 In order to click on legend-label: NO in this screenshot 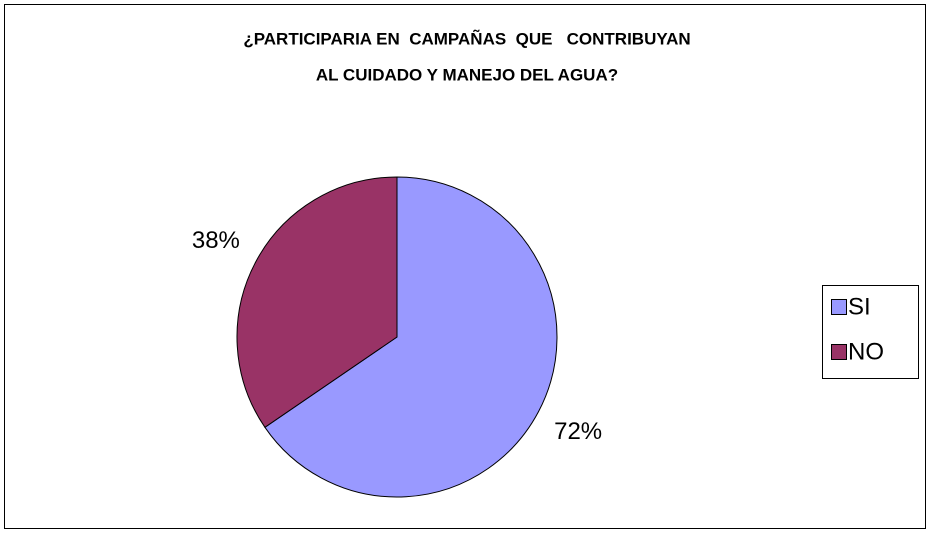, I will do `click(866, 351)`.